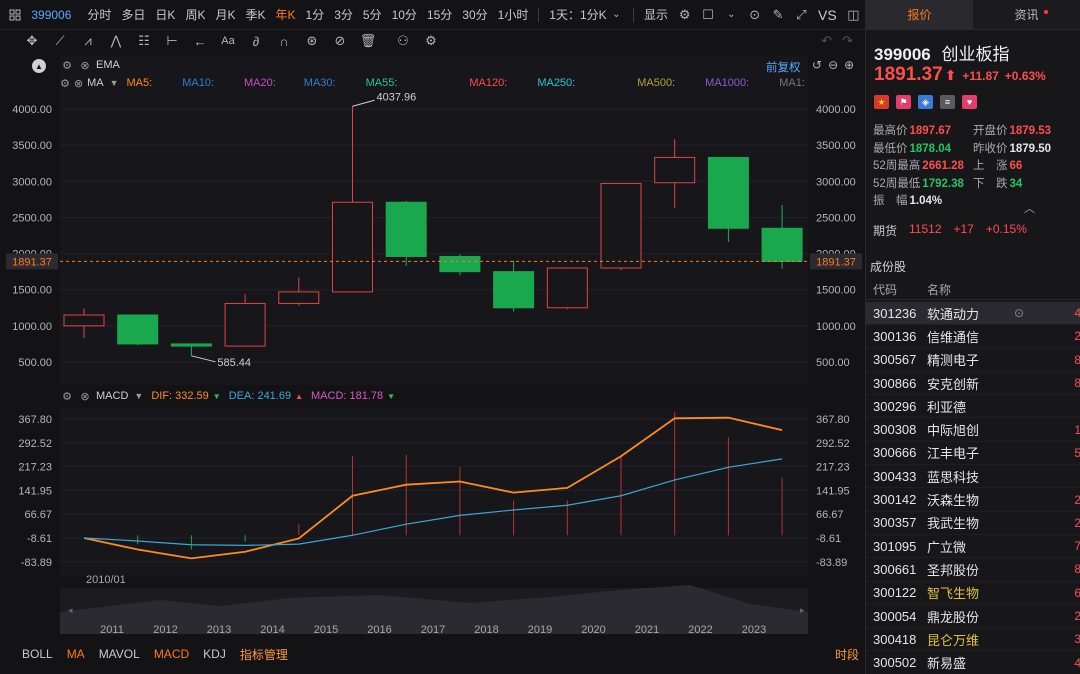 The height and width of the screenshot is (674, 1080). Describe the element at coordinates (171, 654) in the screenshot. I see `indicator-macd: MACD` at that location.